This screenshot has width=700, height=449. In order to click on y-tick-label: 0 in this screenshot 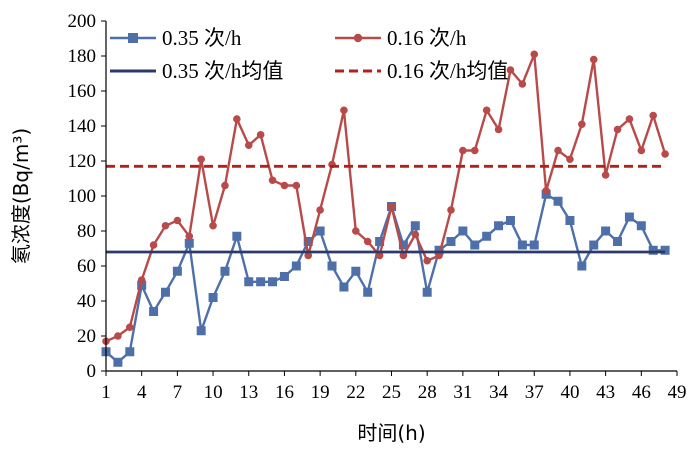, I will do `click(92, 371)`.